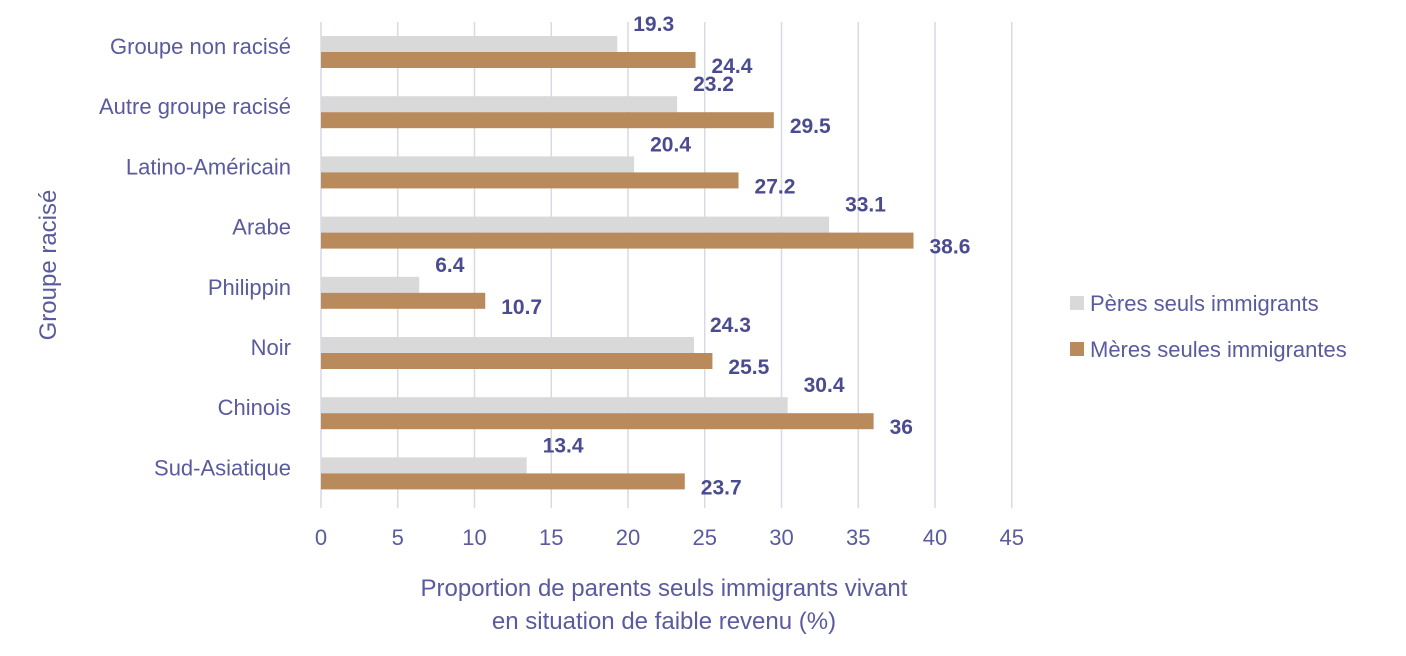 The width and height of the screenshot is (1406, 656). Describe the element at coordinates (781, 537) in the screenshot. I see `x-tick-label-30: 30` at that location.